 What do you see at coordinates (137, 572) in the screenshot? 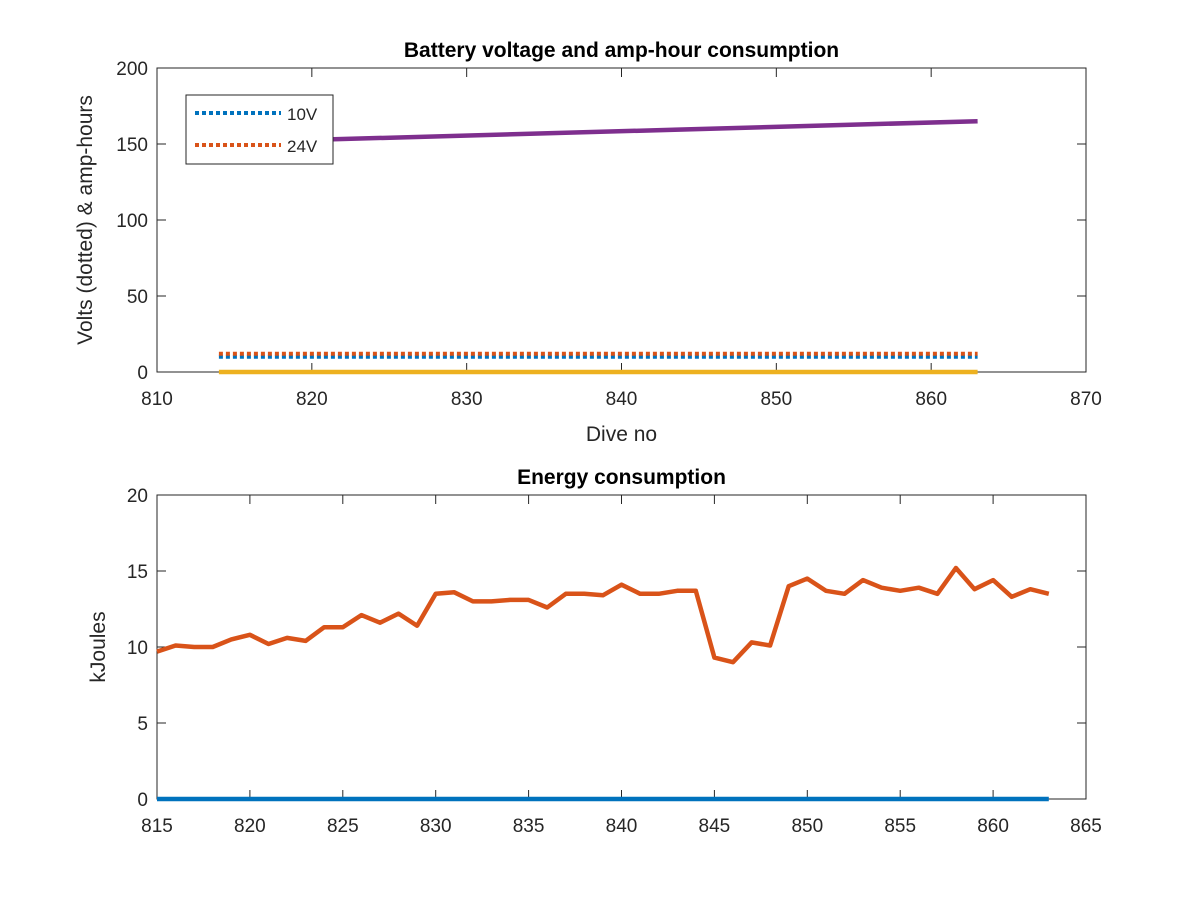
I see `y-tick-label: 15` at bounding box center [137, 572].